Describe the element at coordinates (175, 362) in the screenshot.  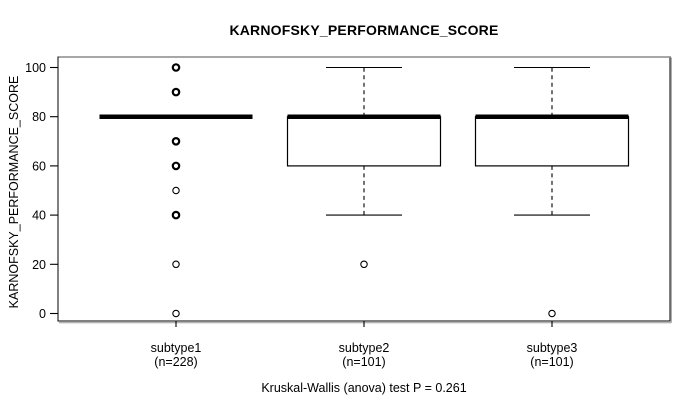
I see `group-sublabel: (n=228)` at that location.